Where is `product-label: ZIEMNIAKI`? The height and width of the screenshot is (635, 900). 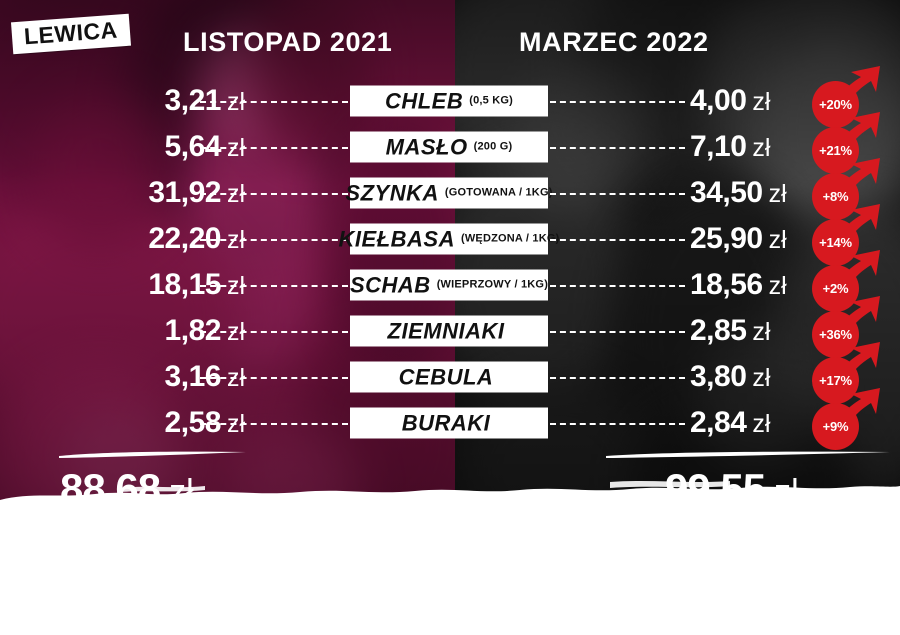
product-label: ZIEMNIAKI is located at coordinates (449, 331).